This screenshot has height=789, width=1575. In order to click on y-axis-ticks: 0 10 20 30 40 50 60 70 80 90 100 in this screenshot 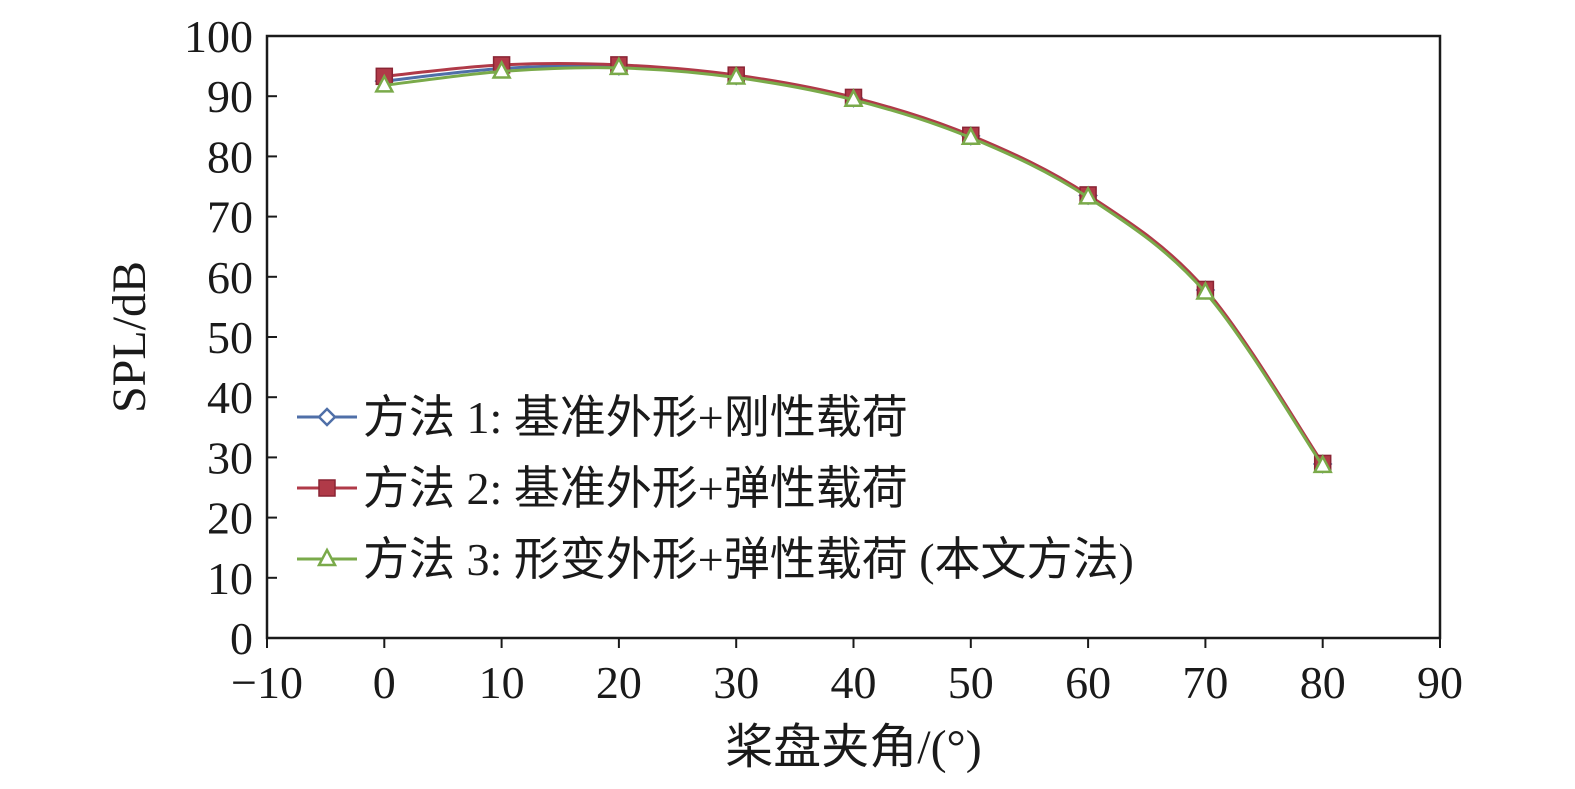, I will do `click(230, 337)`.